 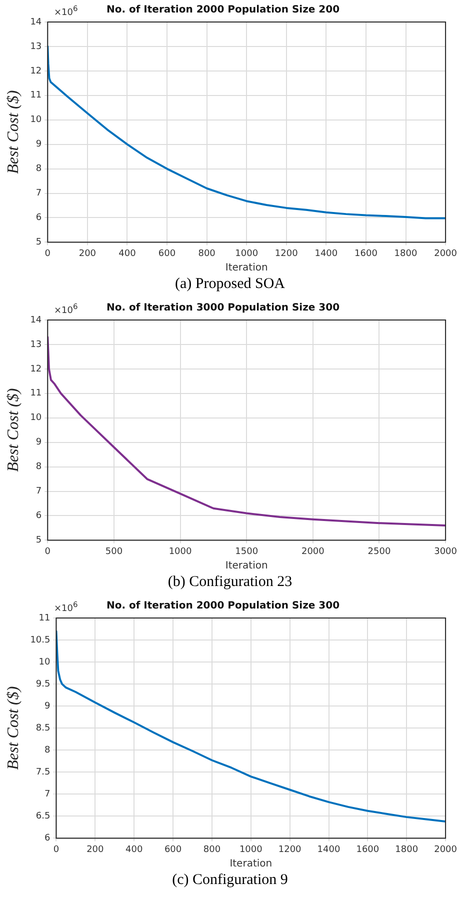 I want to click on text: (b) Configuration 23, so click(x=230, y=582).